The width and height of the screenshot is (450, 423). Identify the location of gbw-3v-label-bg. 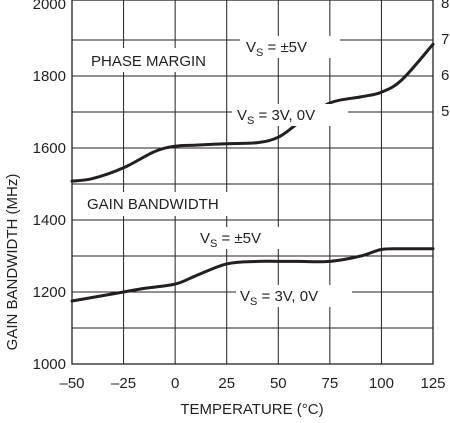
(294, 296).